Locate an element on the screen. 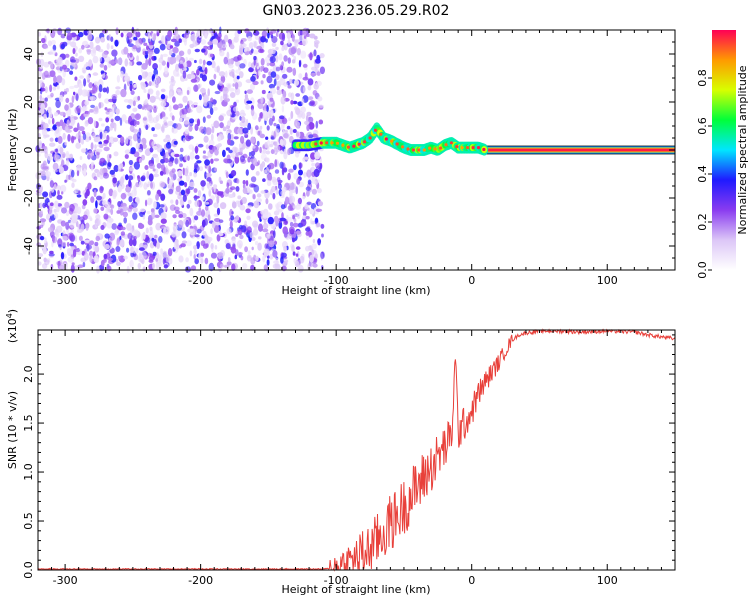  y-multiplier: (x104) is located at coordinates (12, 326).